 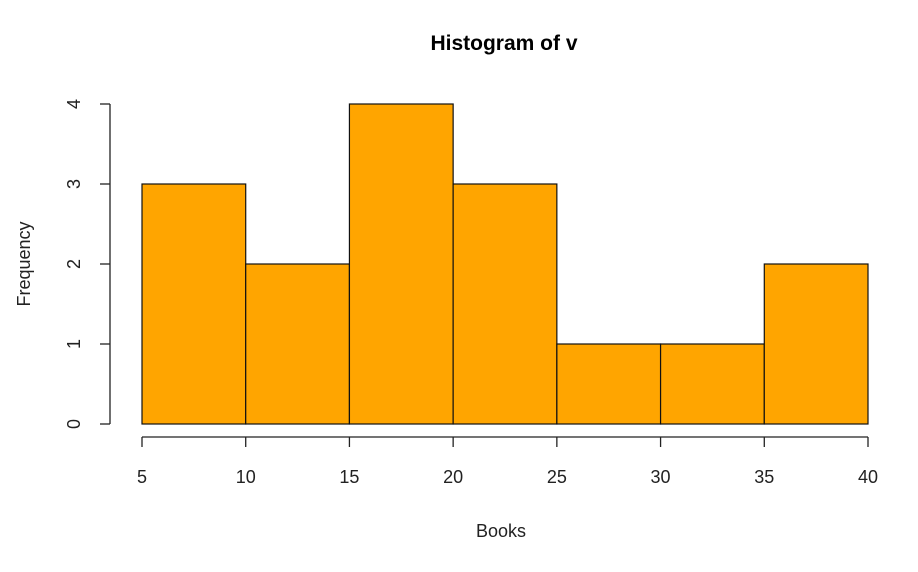 What do you see at coordinates (74, 184) in the screenshot?
I see `y-tick-label: 3` at bounding box center [74, 184].